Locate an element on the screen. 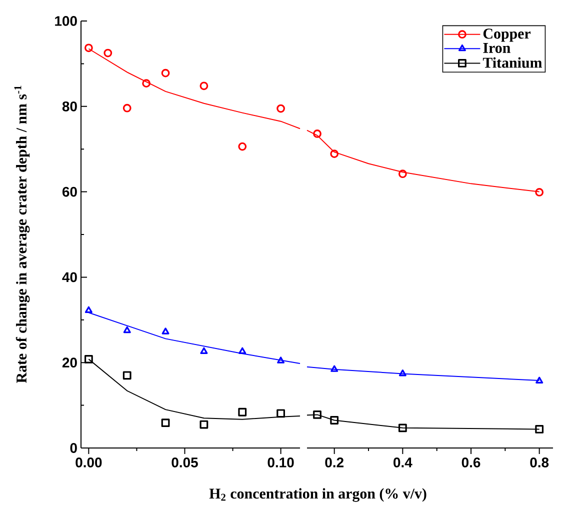 The width and height of the screenshot is (570, 508). x-tick-label: 0.8 is located at coordinates (539, 463).